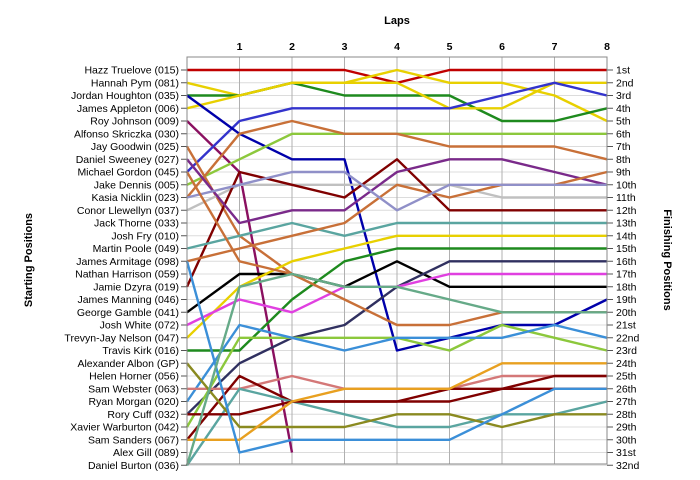  What do you see at coordinates (136, 249) in the screenshot?
I see `driver-label: Martin Poole (049)` at bounding box center [136, 249].